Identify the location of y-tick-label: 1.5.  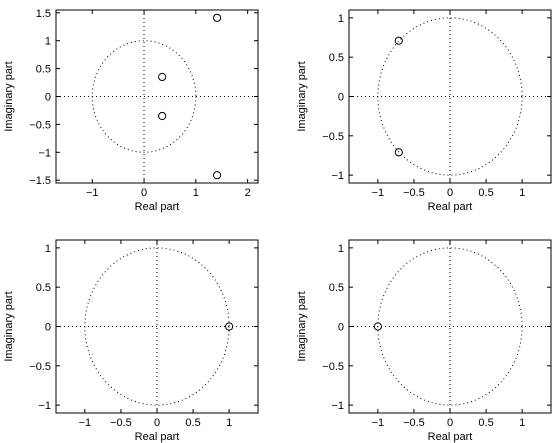
(43, 14).